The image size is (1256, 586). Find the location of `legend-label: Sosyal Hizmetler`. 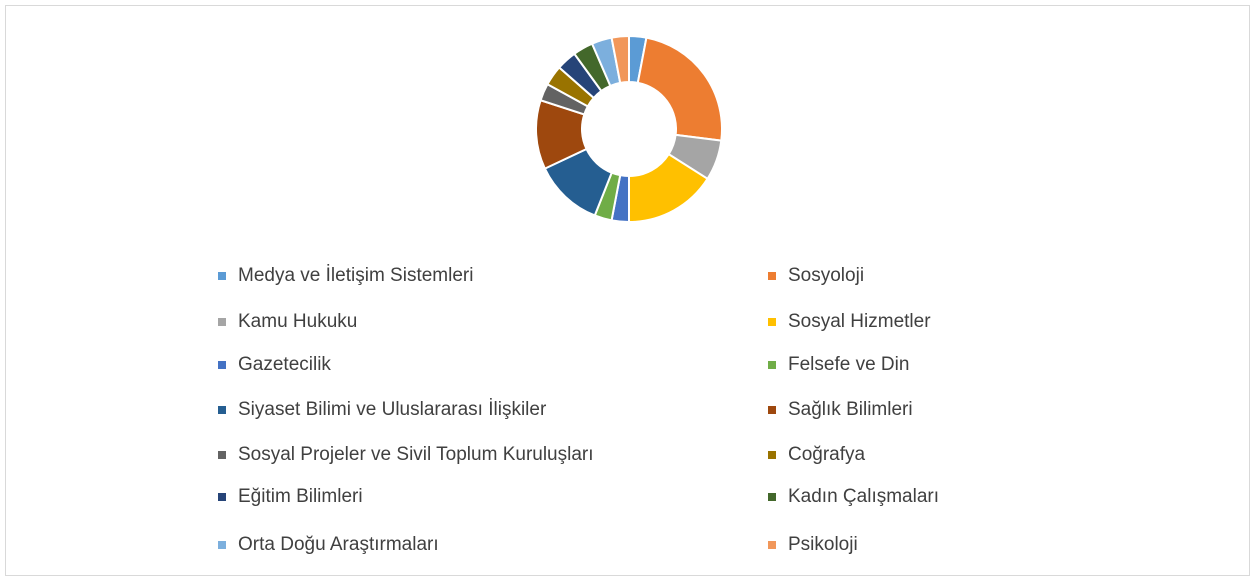

legend-label: Sosyal Hizmetler is located at coordinates (859, 321).